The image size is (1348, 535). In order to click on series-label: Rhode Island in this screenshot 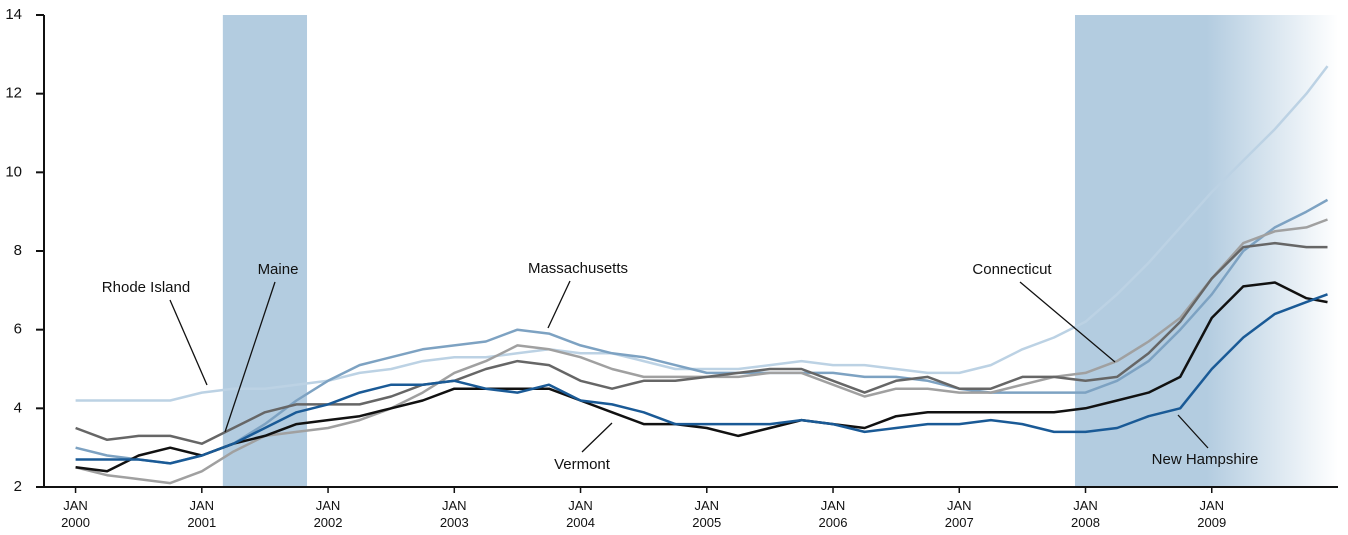, I will do `click(146, 287)`.